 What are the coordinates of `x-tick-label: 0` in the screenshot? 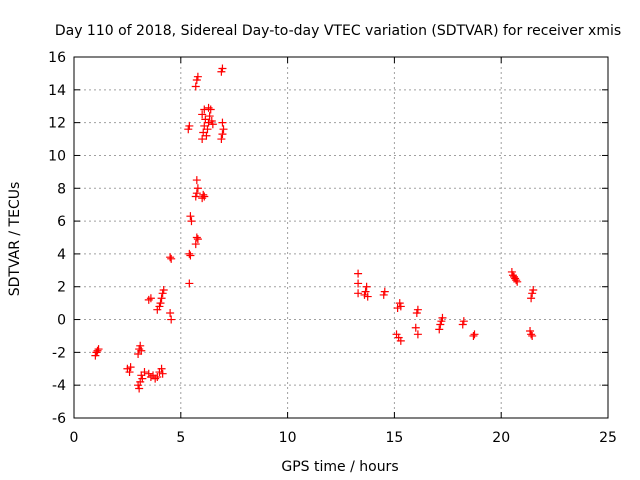 It's located at (74, 438).